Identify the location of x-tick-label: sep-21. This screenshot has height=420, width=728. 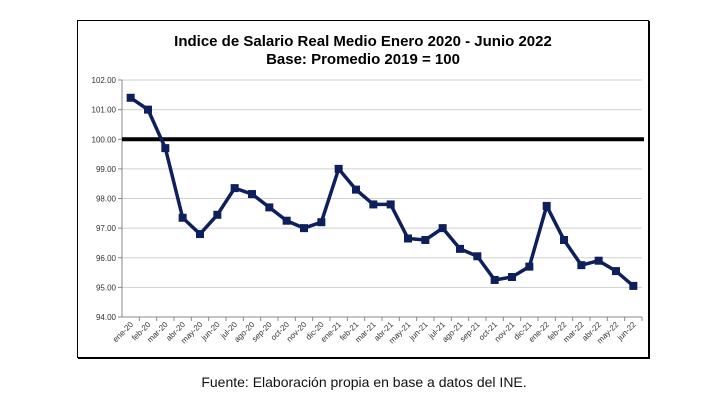
(470, 332).